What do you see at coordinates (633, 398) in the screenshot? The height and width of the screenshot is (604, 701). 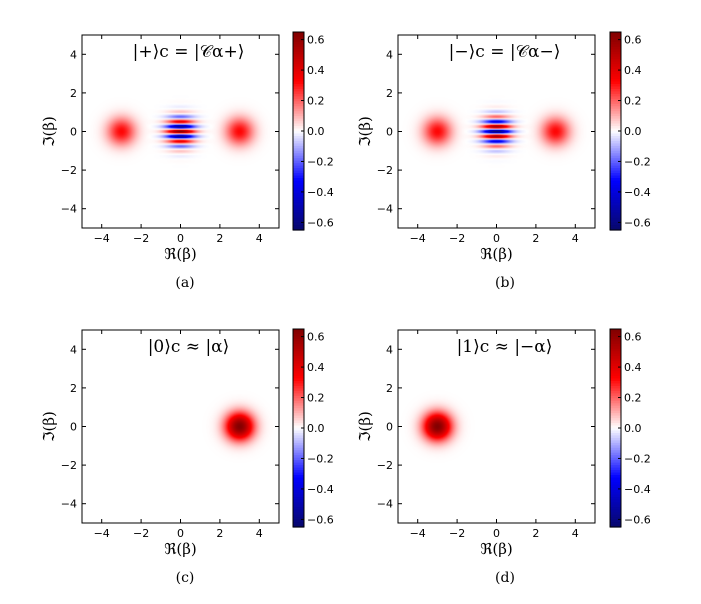 I see `colorbar-tick-label: 0.2` at bounding box center [633, 398].